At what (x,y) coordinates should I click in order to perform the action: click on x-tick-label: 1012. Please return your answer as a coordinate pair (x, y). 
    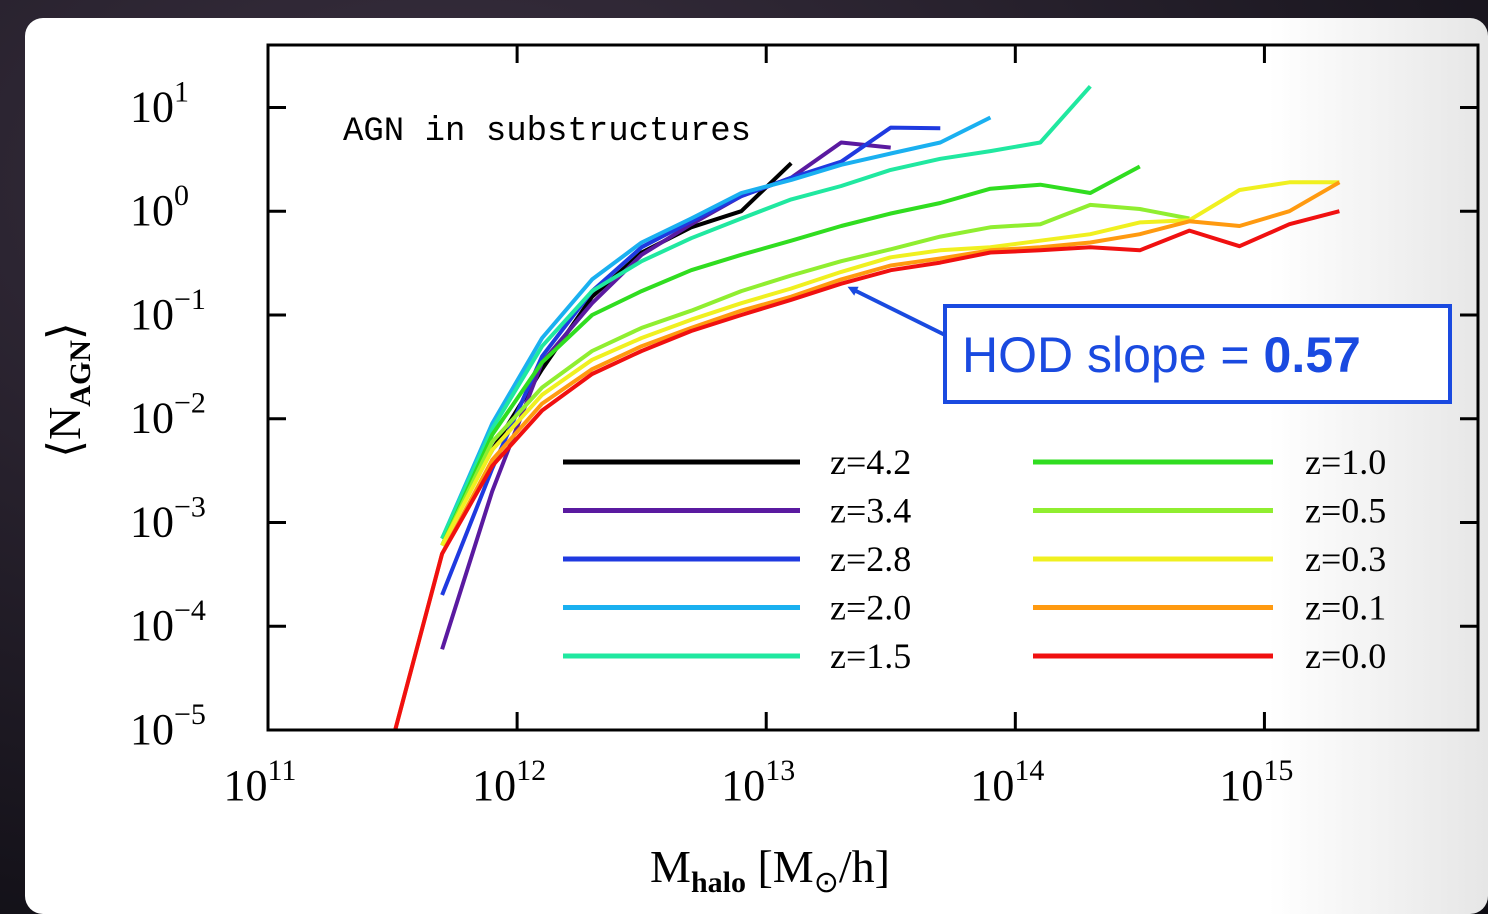
    Looking at the image, I should click on (509, 782).